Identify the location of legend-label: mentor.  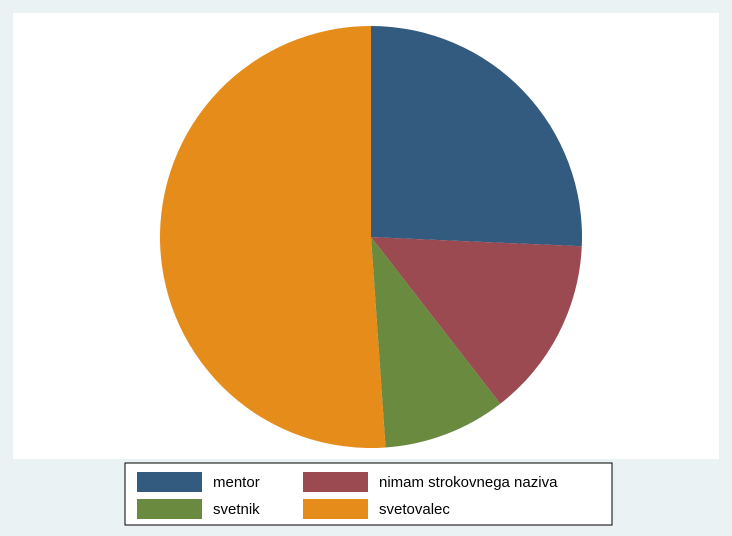
(236, 482).